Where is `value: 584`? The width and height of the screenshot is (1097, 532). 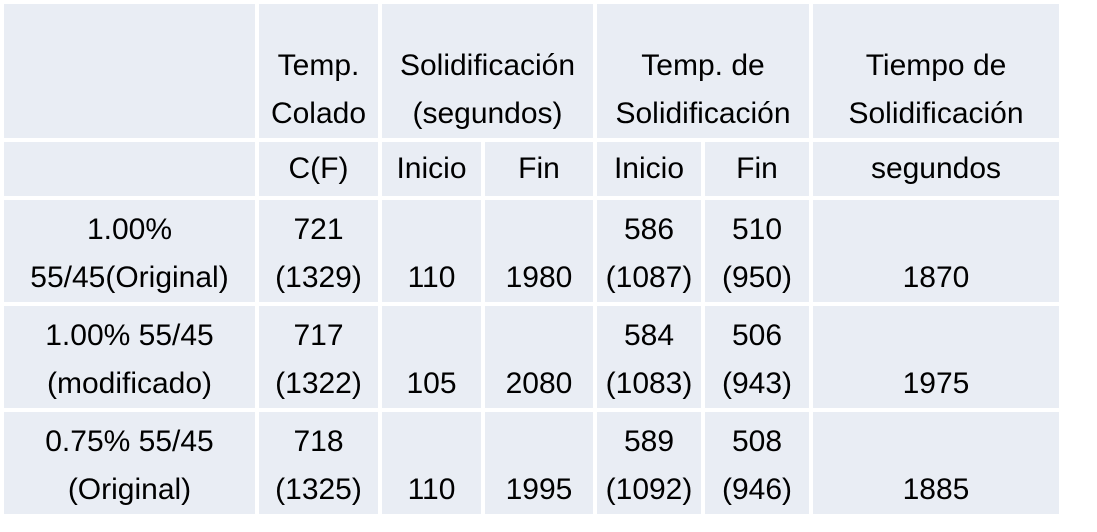 value: 584 is located at coordinates (649, 335).